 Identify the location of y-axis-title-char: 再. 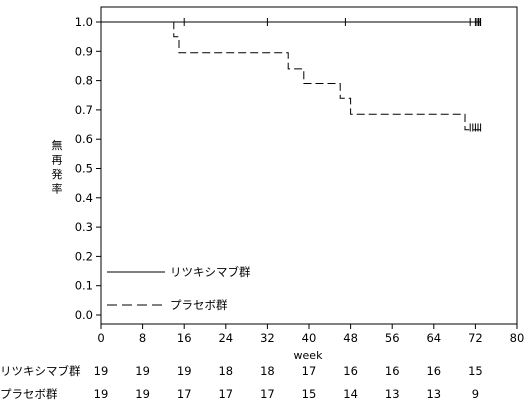
(57, 160).